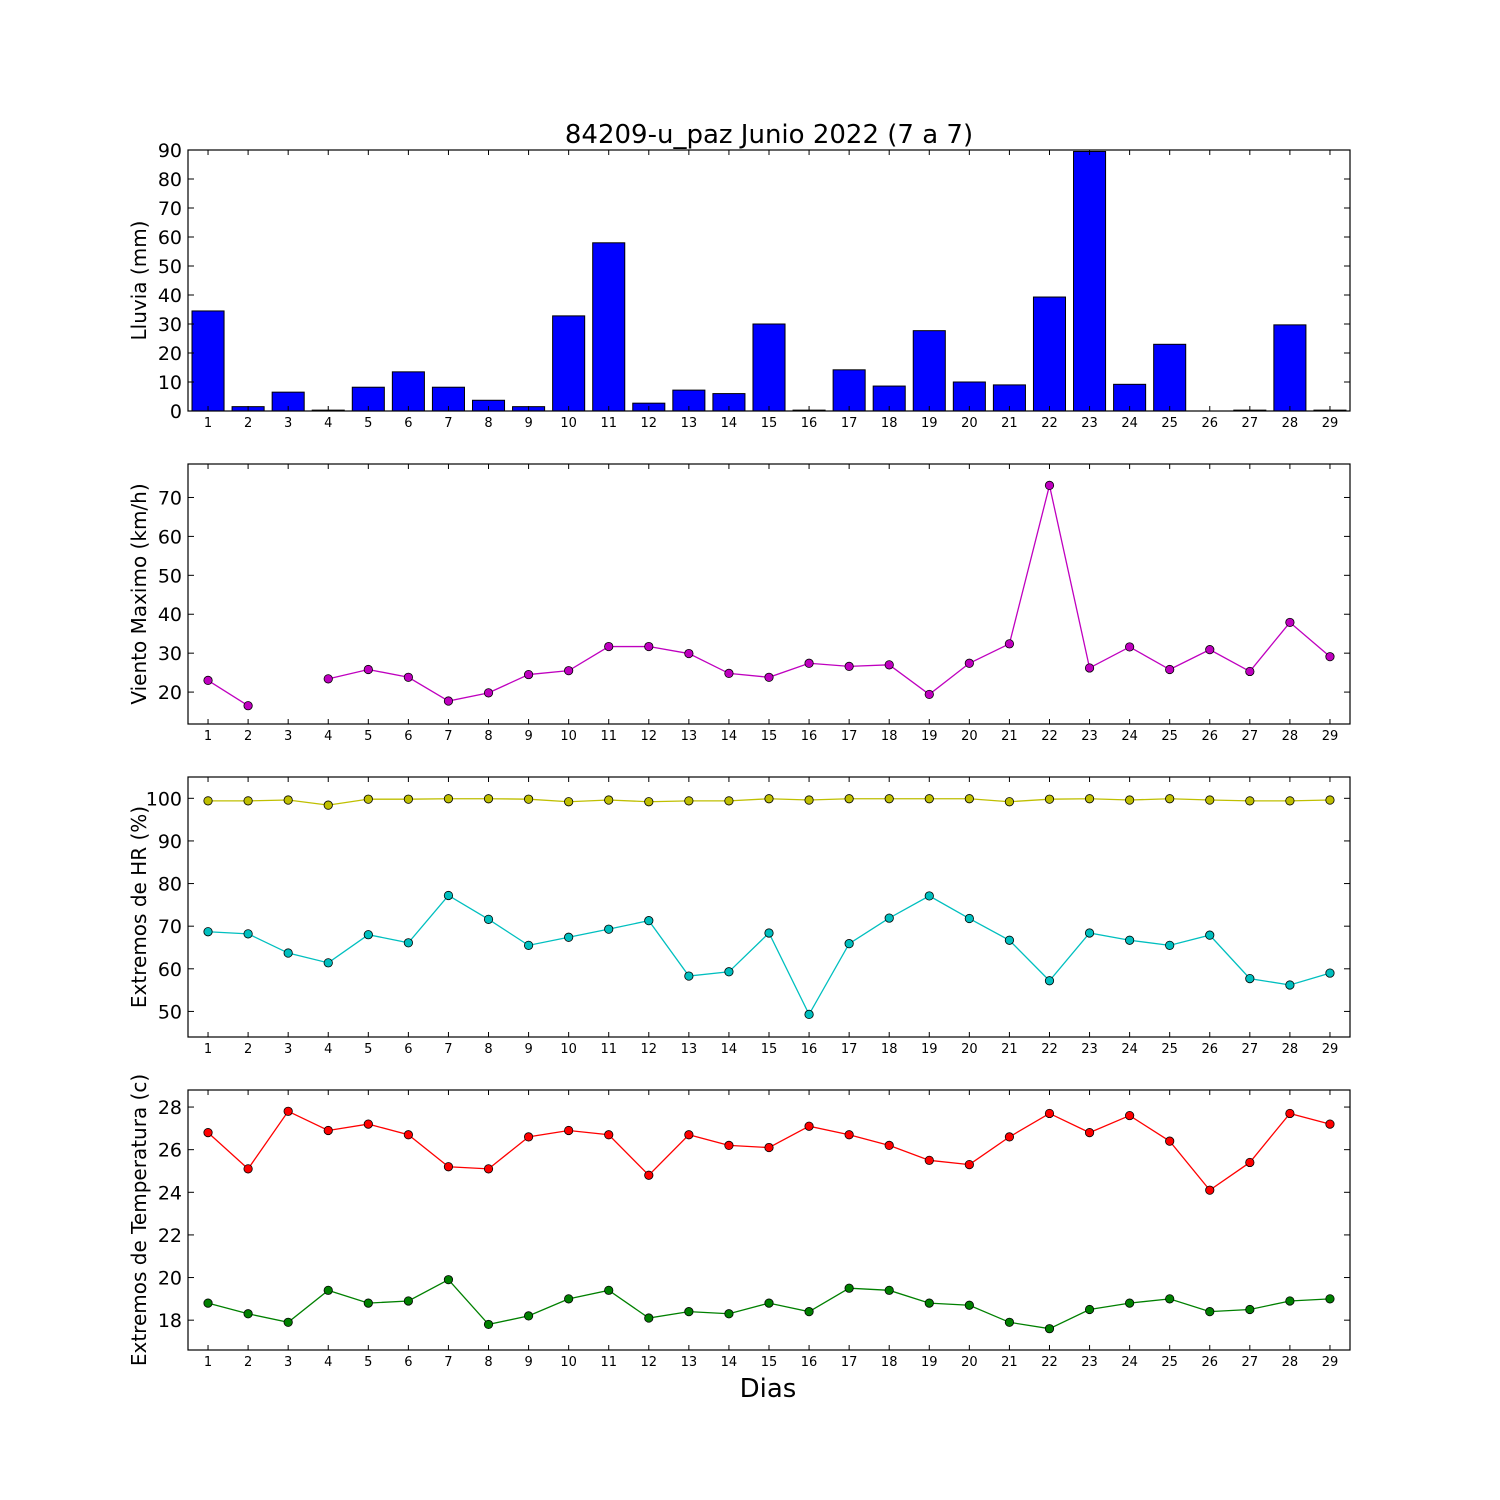  Describe the element at coordinates (170, 383) in the screenshot. I see `y-tick-label: 10` at that location.